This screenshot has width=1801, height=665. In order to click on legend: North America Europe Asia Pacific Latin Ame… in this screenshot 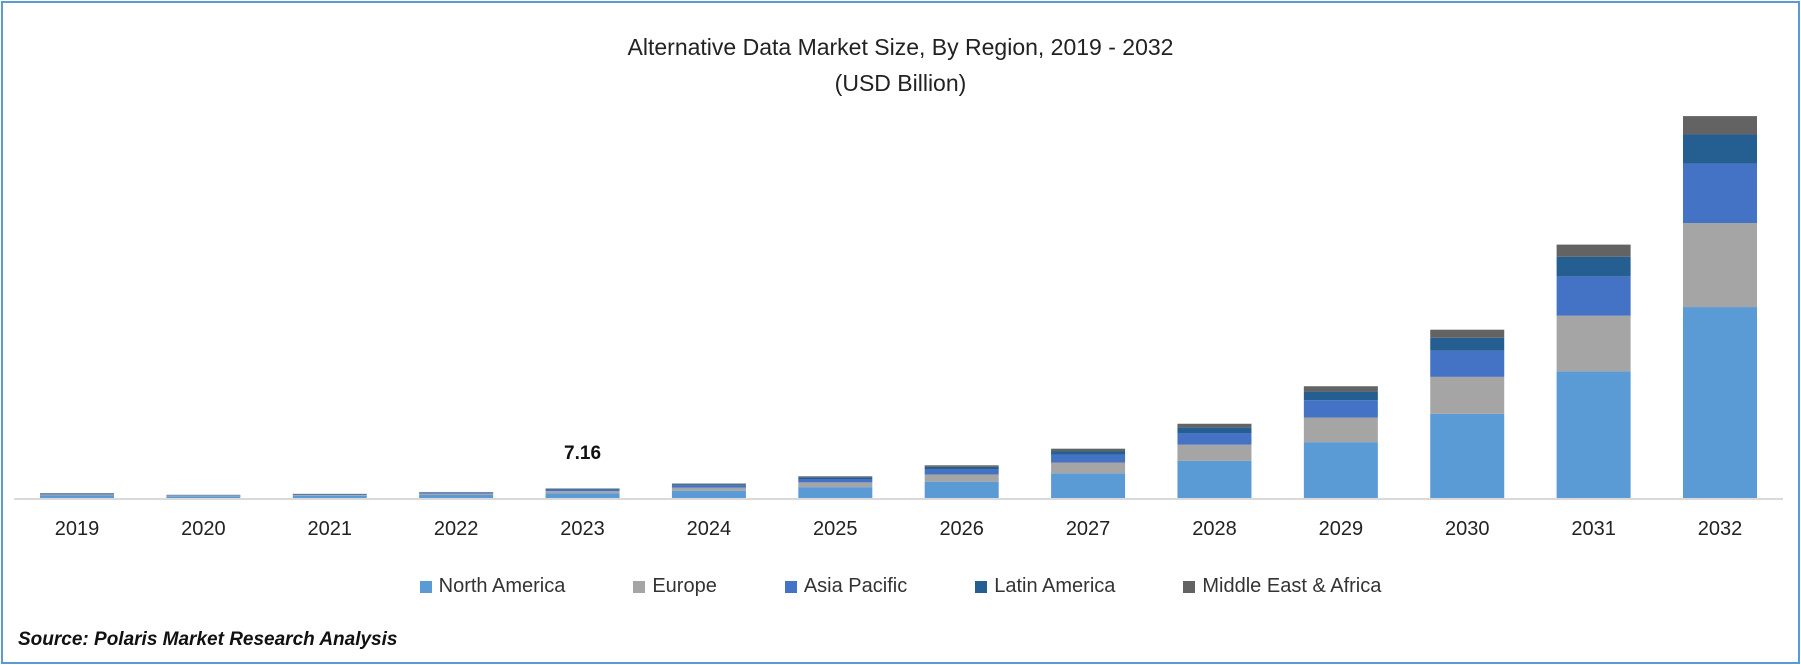, I will do `click(900, 586)`.